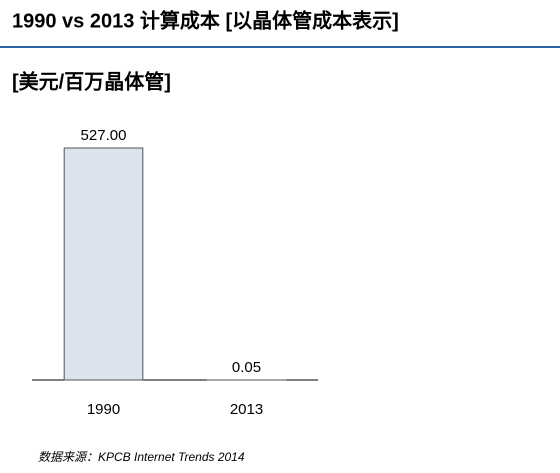 This screenshot has width=560, height=473. Describe the element at coordinates (141, 457) in the screenshot. I see `source-note: 数据来源：KPCB Internet Trends 2014` at that location.